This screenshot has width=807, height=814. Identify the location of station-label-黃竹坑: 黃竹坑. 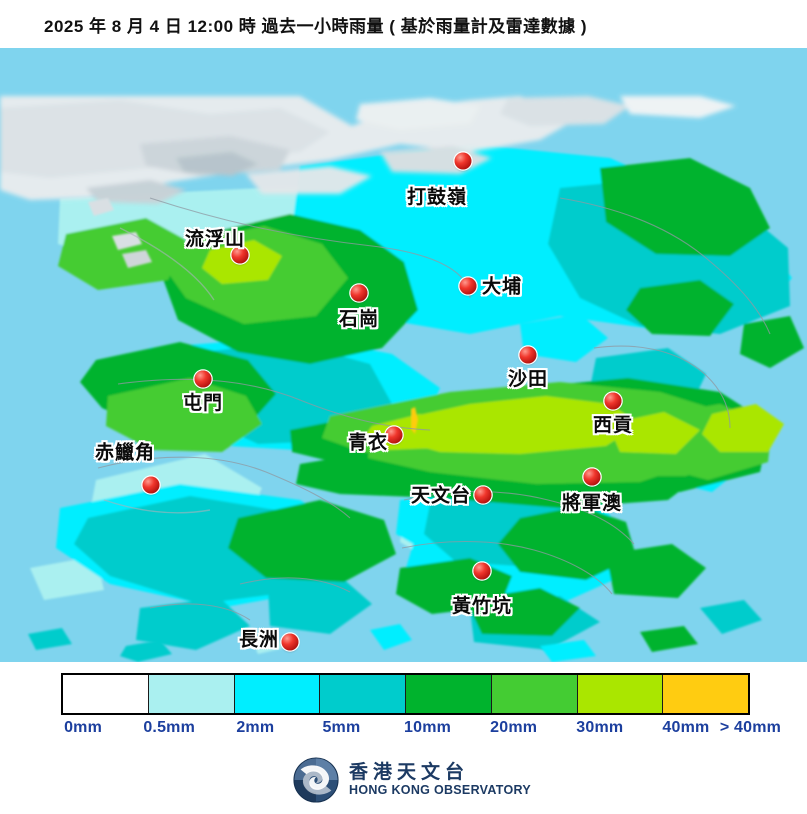
(482, 606).